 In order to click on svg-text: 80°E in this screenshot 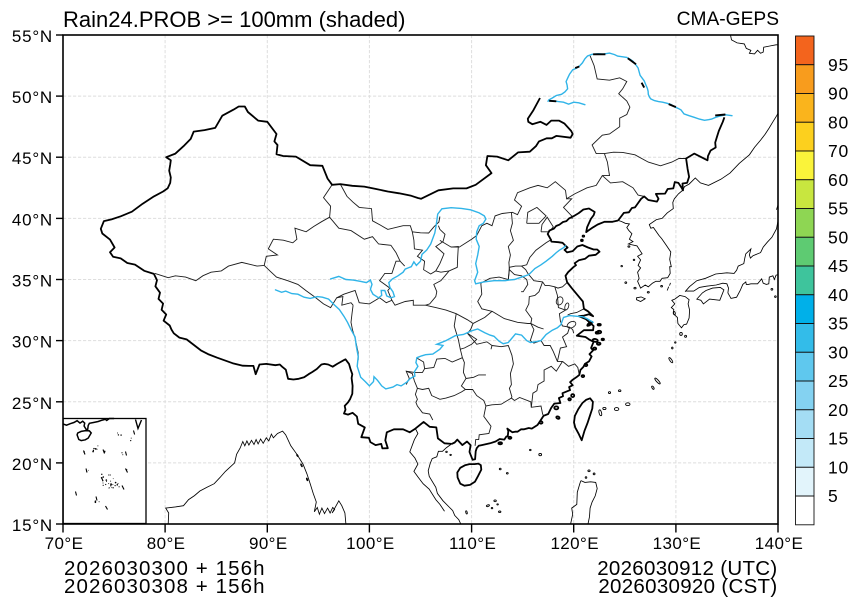, I will do `click(166, 543)`.